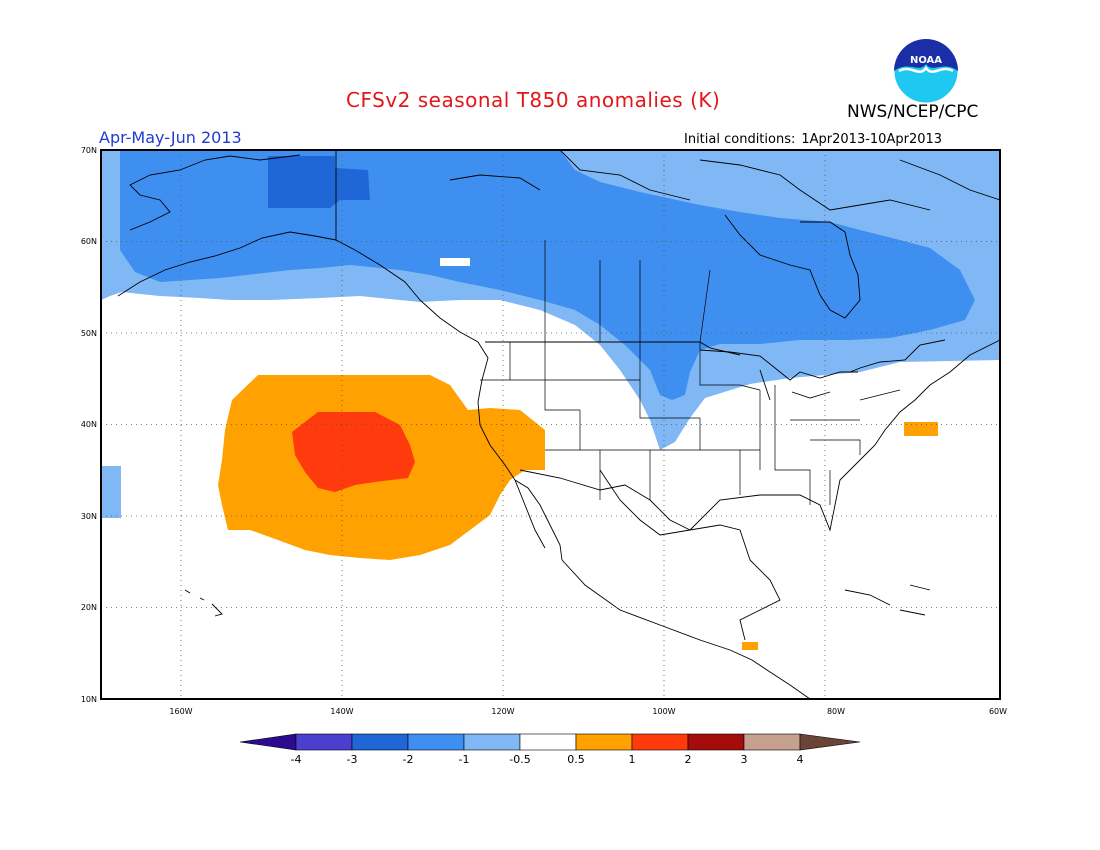 The width and height of the screenshot is (1100, 850). I want to click on colorbar-left-arrow, so click(268, 742).